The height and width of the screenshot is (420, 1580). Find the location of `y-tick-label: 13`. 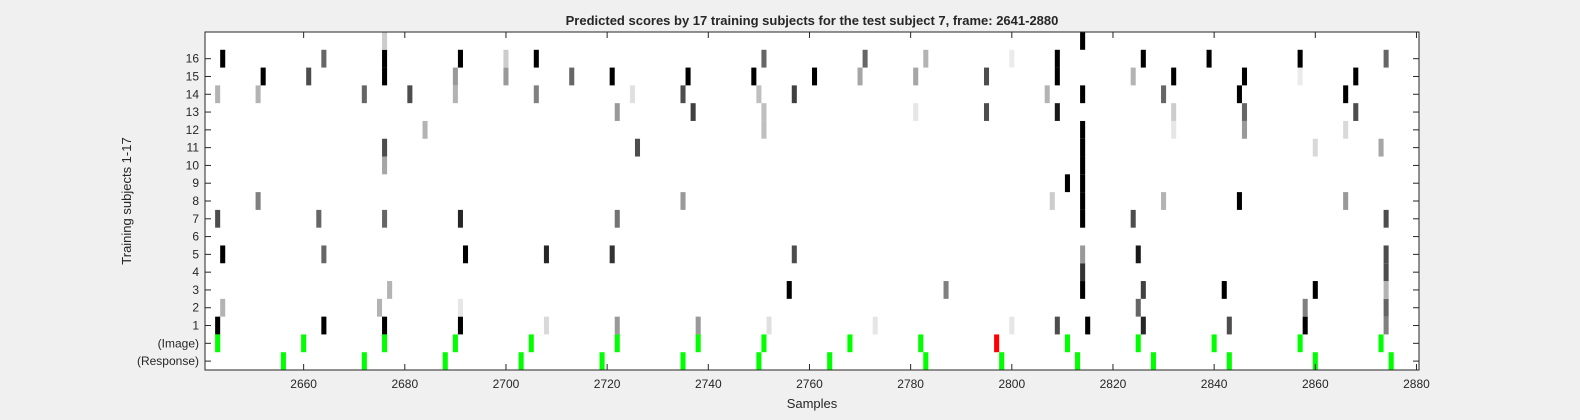

y-tick-label: 13 is located at coordinates (193, 112).